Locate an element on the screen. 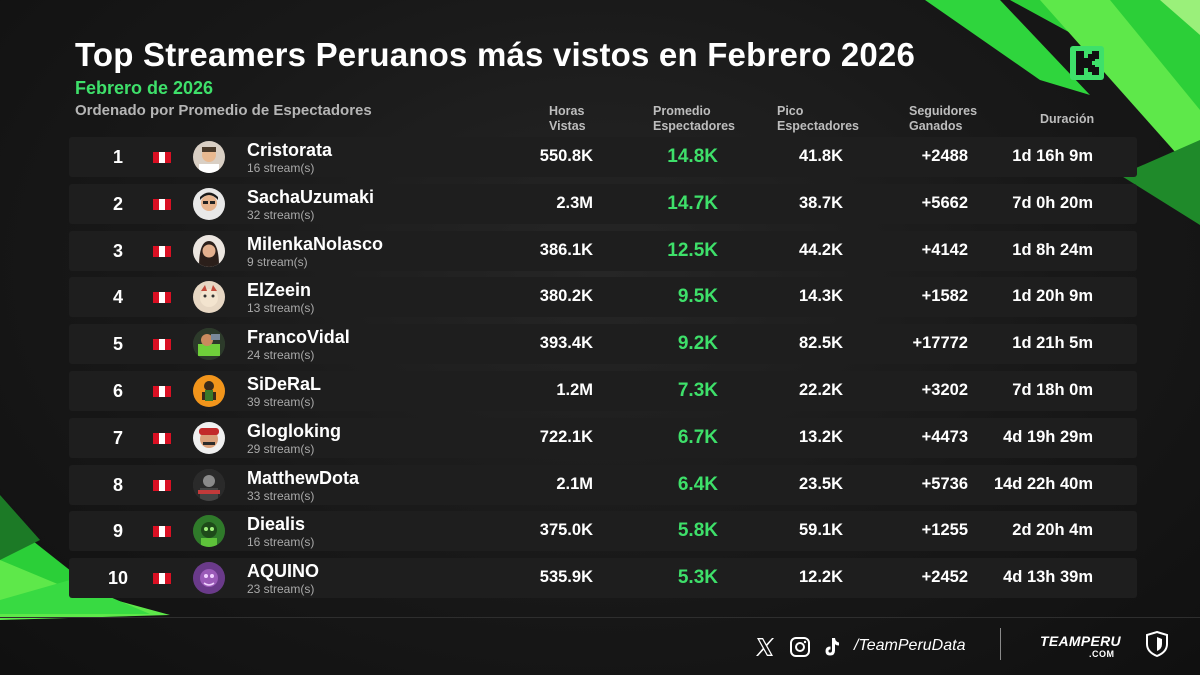  column-header-peak: Pico Espectadores is located at coordinates (818, 118).